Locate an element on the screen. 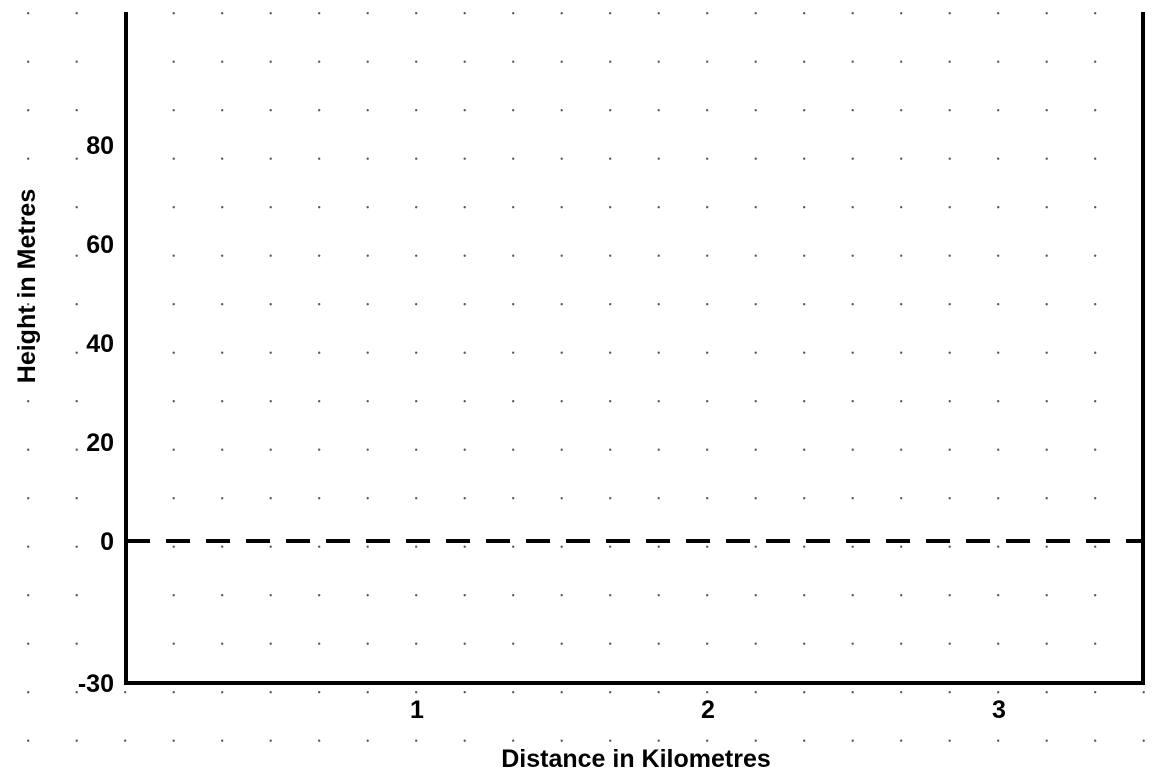 The image size is (1163, 783). x-tick-label: 2 is located at coordinates (708, 710).